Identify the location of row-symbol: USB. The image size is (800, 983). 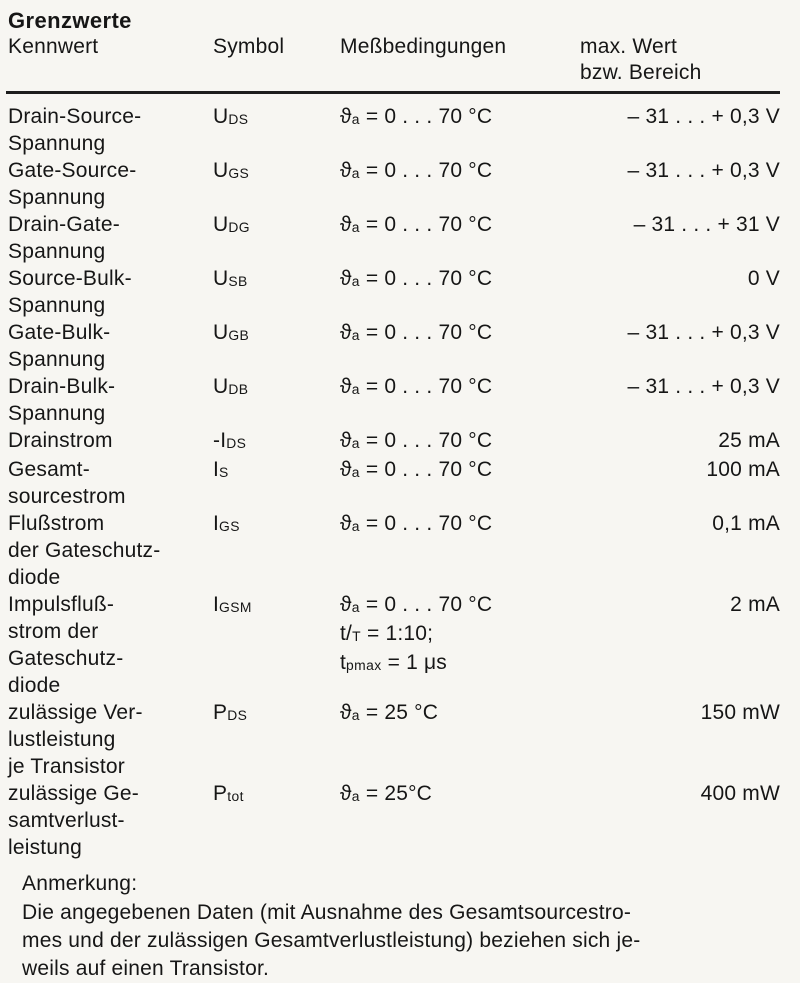
(230, 278).